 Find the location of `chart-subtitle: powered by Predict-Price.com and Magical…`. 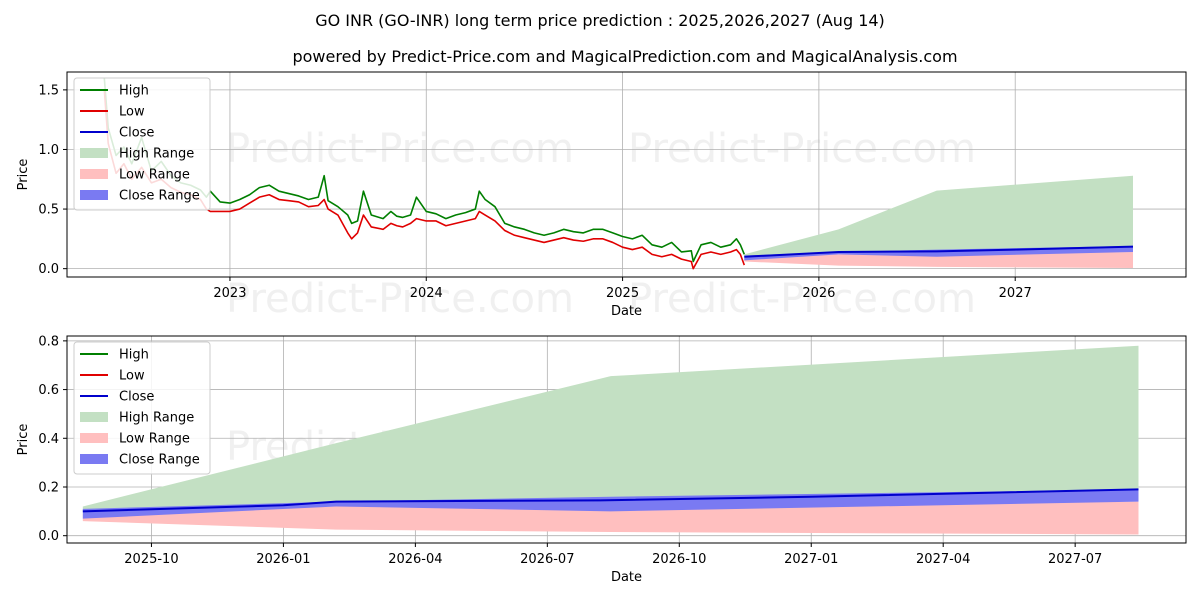

chart-subtitle: powered by Predict-Price.com and Magical… is located at coordinates (624, 56).